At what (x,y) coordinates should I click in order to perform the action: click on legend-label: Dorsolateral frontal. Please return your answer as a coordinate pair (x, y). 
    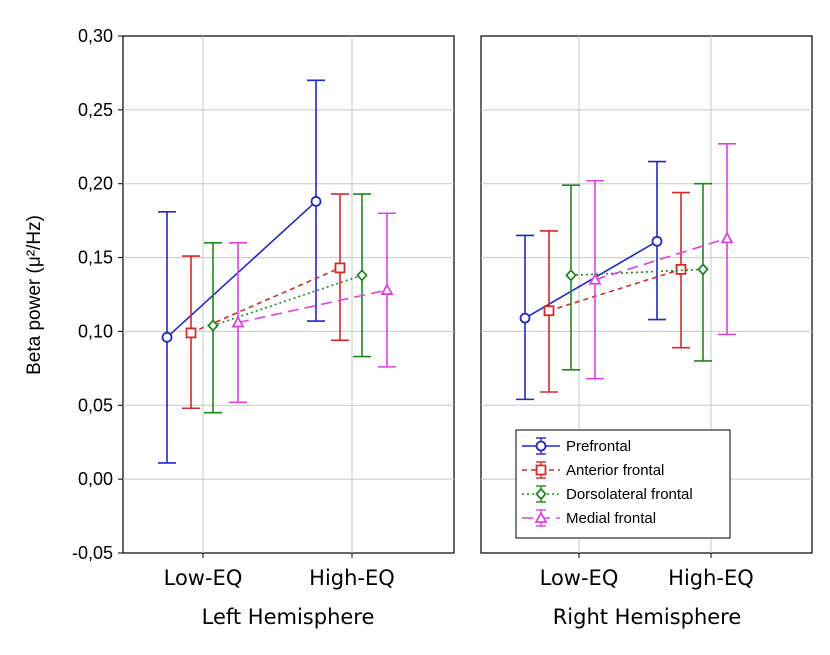
    Looking at the image, I should click on (629, 494).